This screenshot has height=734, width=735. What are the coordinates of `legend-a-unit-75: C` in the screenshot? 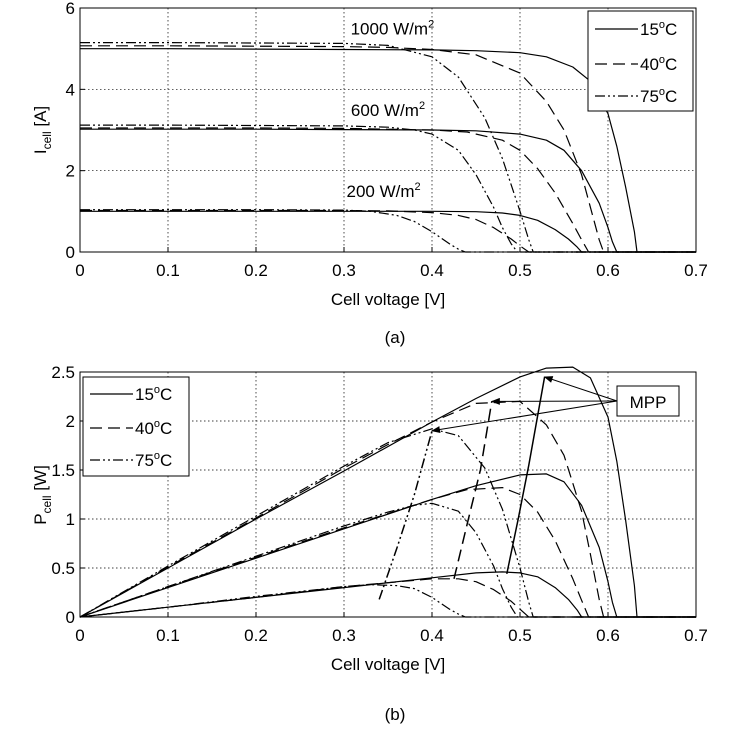 It's located at (671, 96).